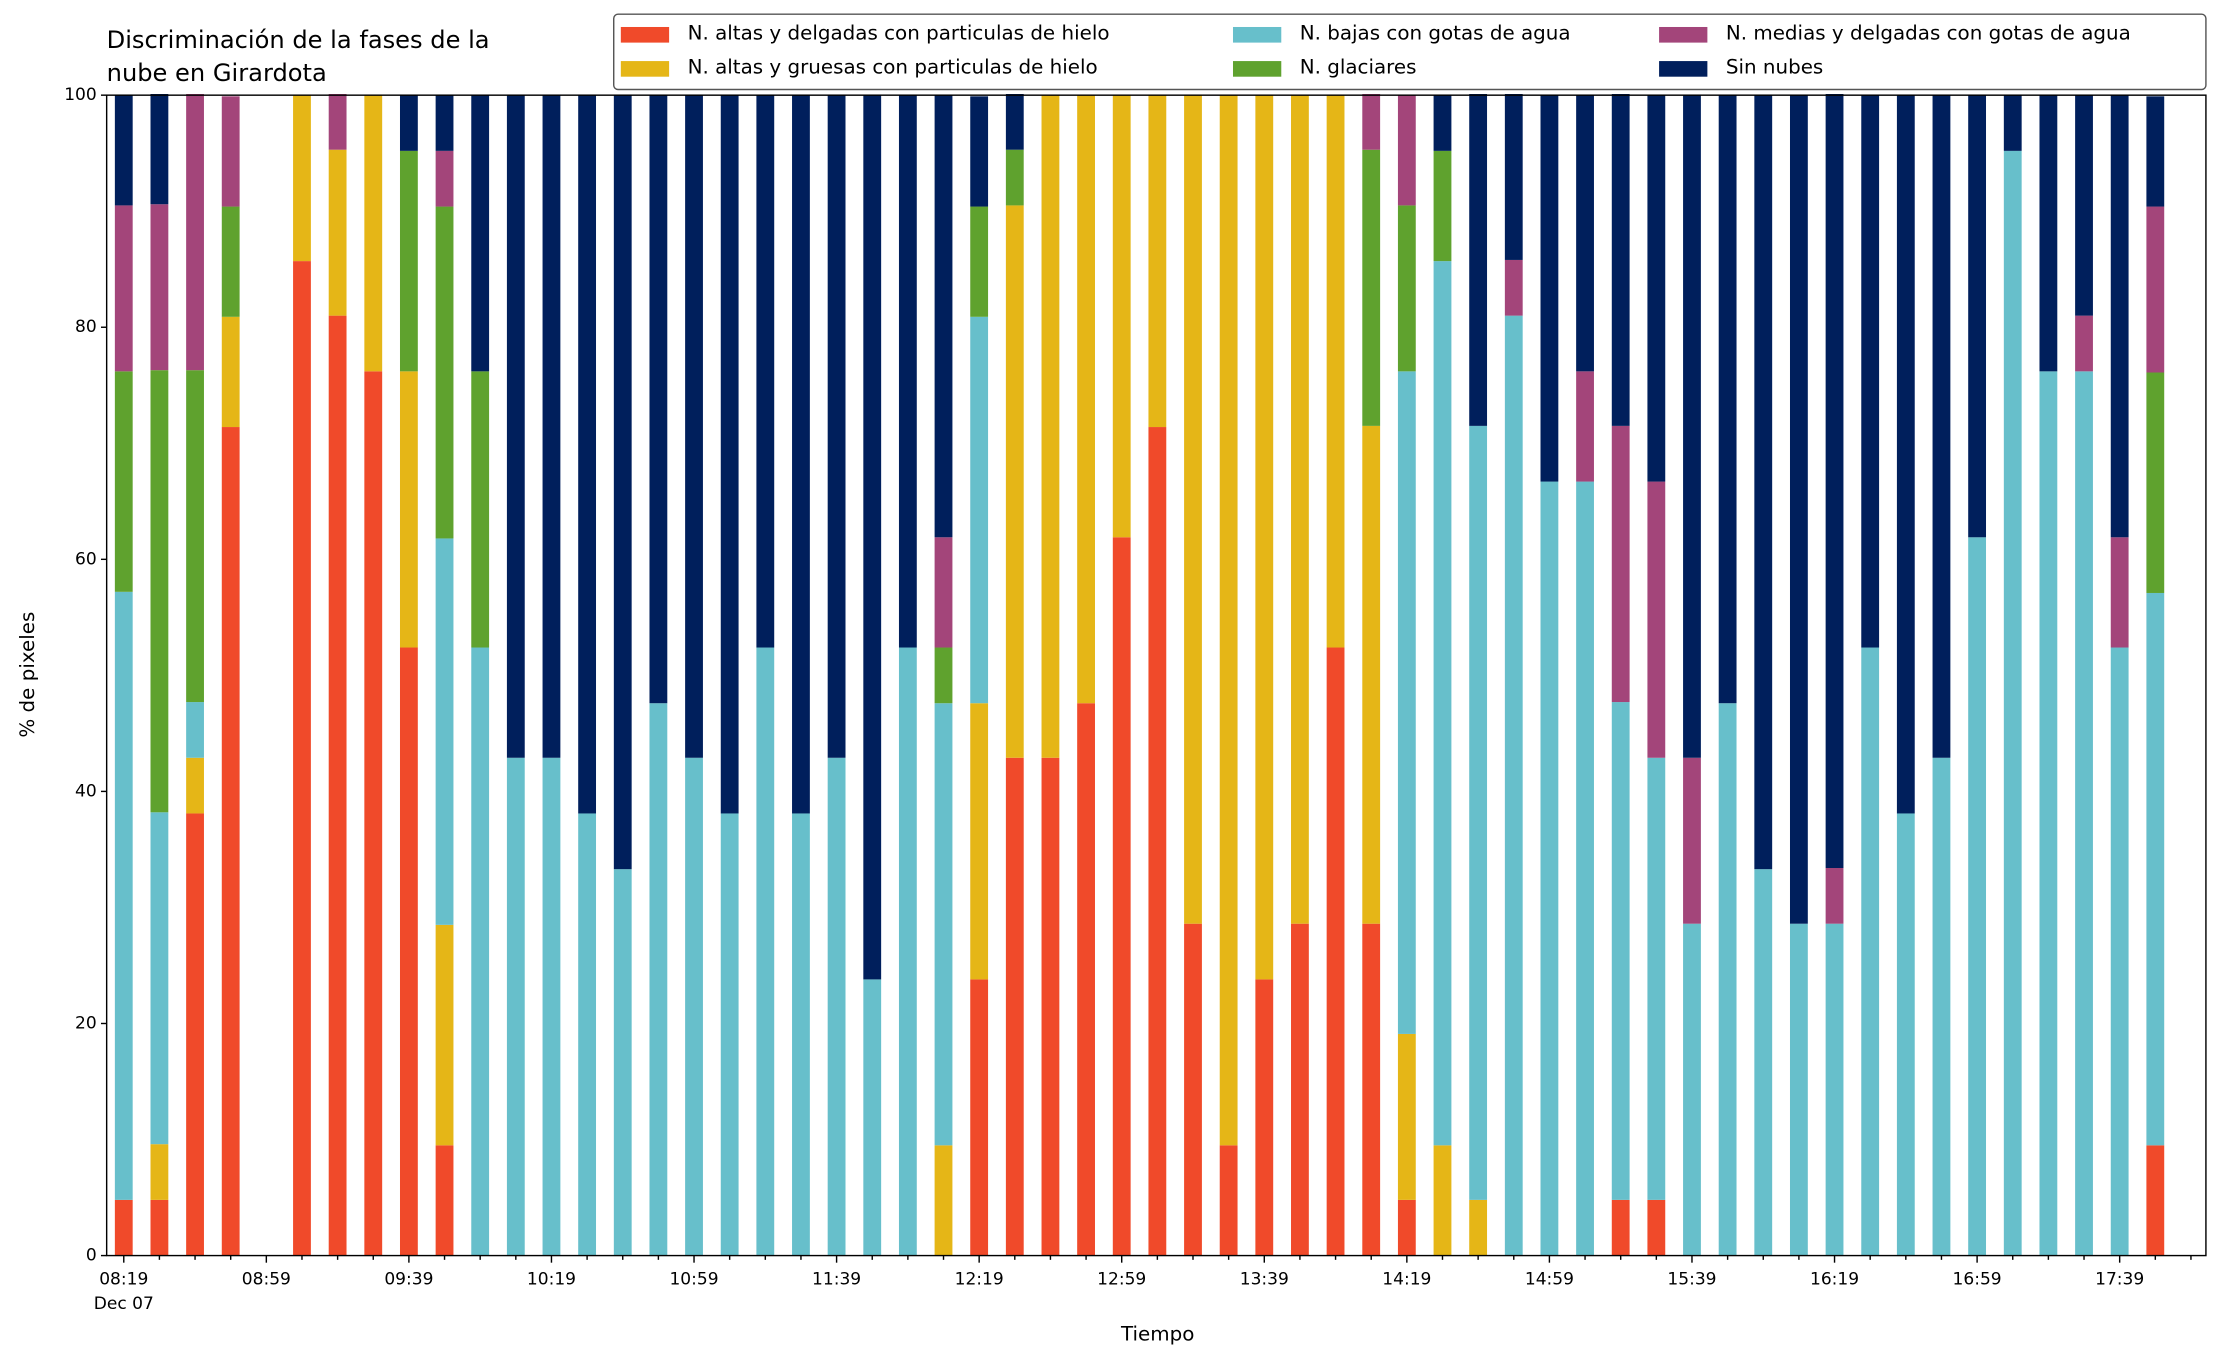 The height and width of the screenshot is (1355, 2216). Describe the element at coordinates (1264, 1280) in the screenshot. I see `x-tick-label: 13:39` at that location.